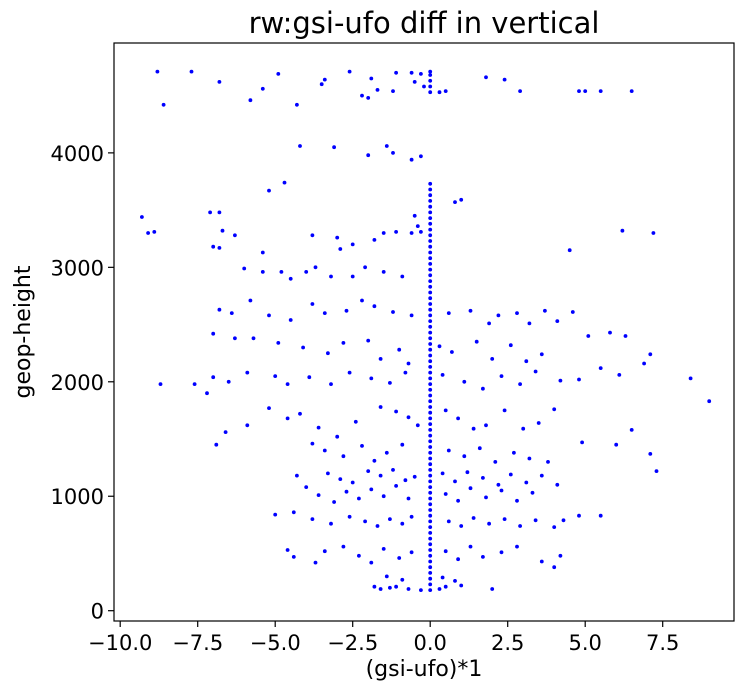  I want to click on x-tick-label: −2.5, so click(352, 643).